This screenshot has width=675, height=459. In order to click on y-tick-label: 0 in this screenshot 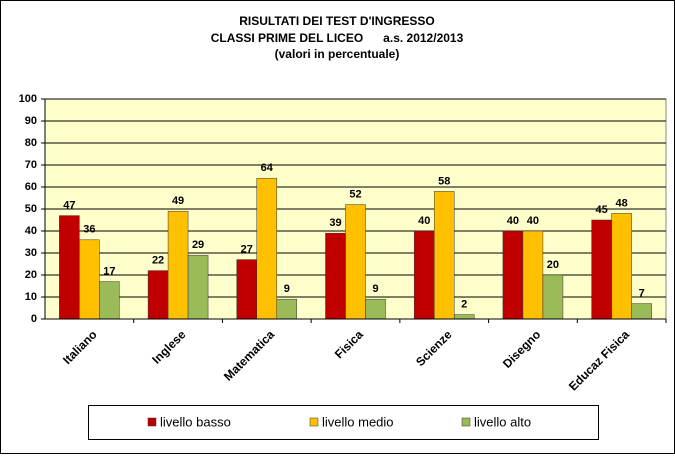, I will do `click(34, 319)`.